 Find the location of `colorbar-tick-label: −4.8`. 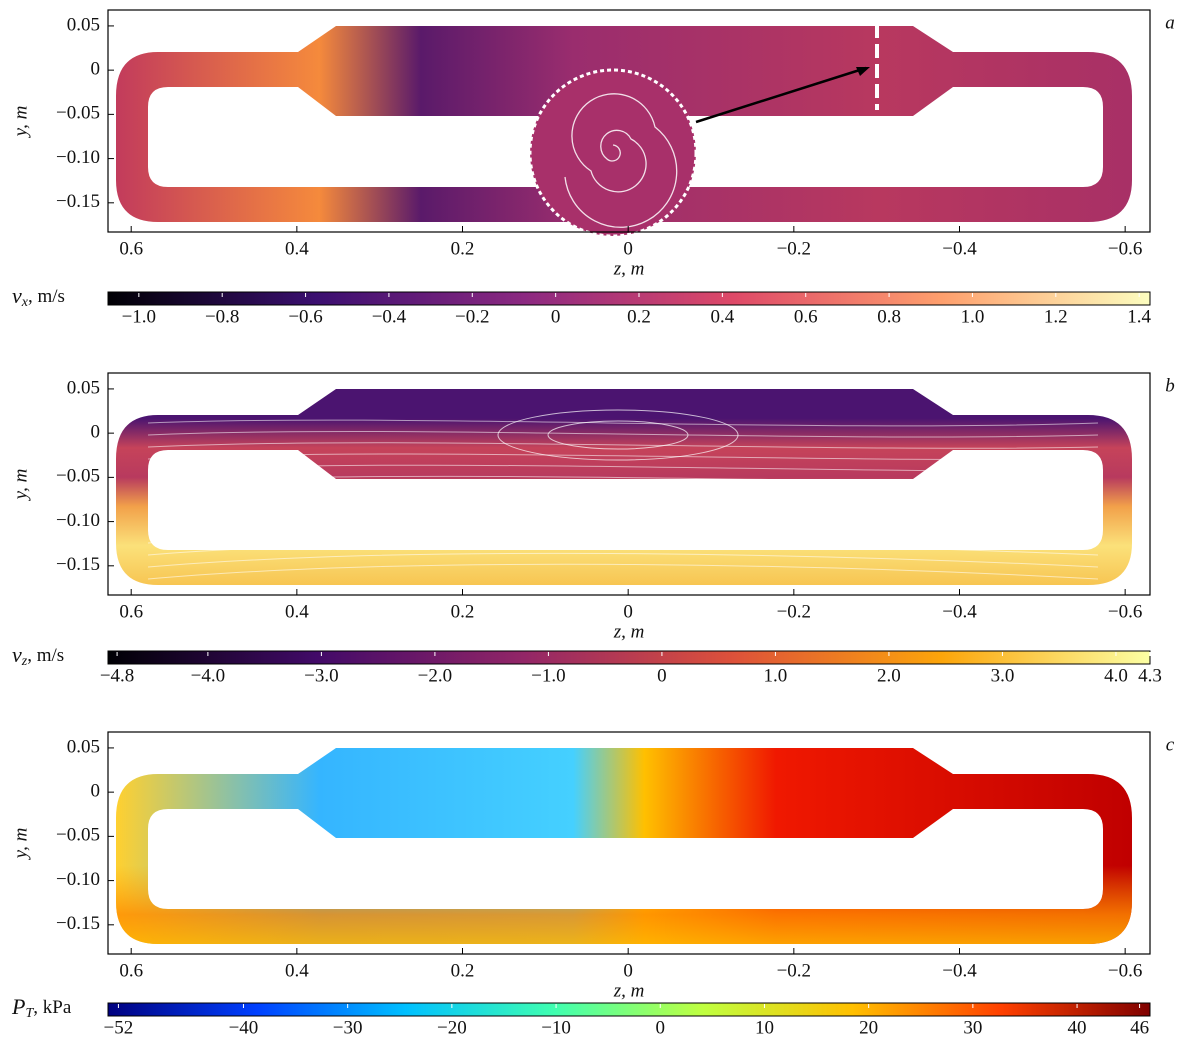

colorbar-tick-label: −4.8 is located at coordinates (117, 675).